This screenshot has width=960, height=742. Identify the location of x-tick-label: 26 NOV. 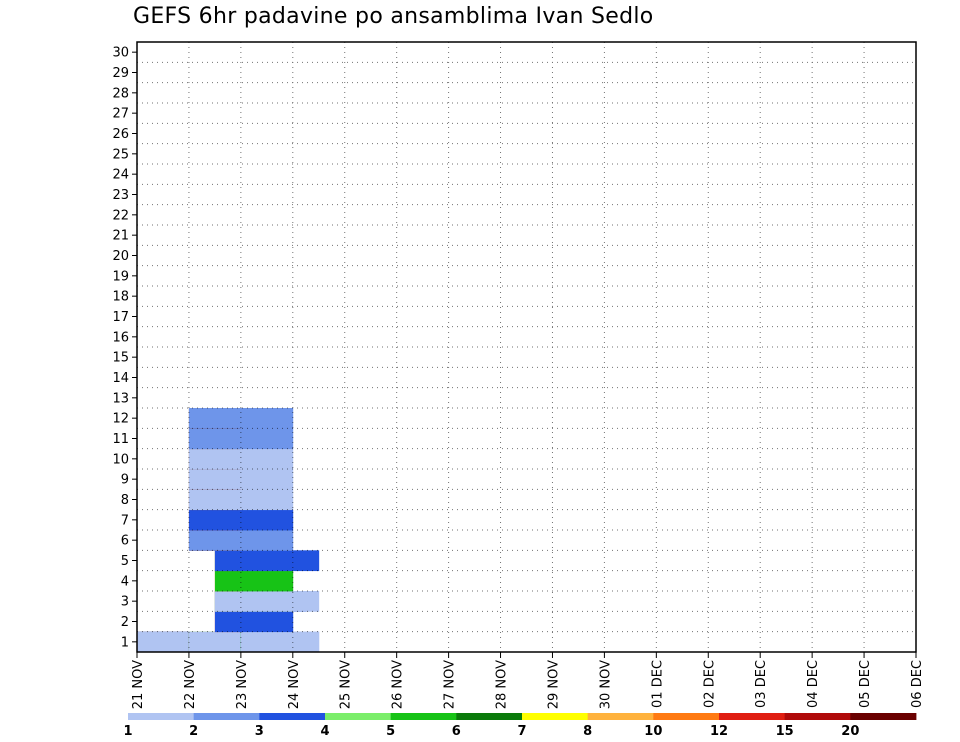
(398, 684).